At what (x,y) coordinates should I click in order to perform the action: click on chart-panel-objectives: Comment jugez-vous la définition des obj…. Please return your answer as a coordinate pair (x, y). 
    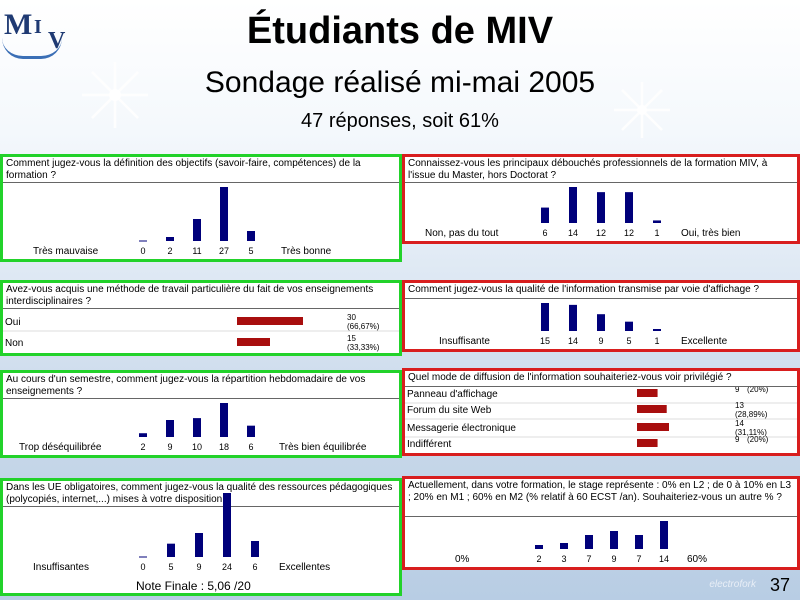
    Looking at the image, I should click on (201, 208).